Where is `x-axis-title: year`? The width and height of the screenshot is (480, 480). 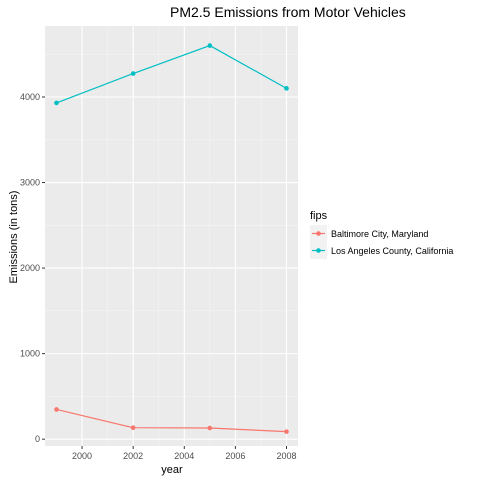
x-axis-title: year is located at coordinates (172, 470).